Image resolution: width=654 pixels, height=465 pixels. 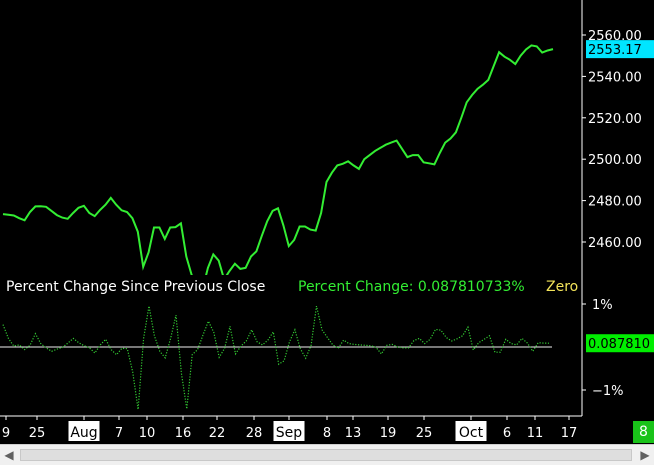 I want to click on x-tick-label: Oct, so click(x=471, y=433).